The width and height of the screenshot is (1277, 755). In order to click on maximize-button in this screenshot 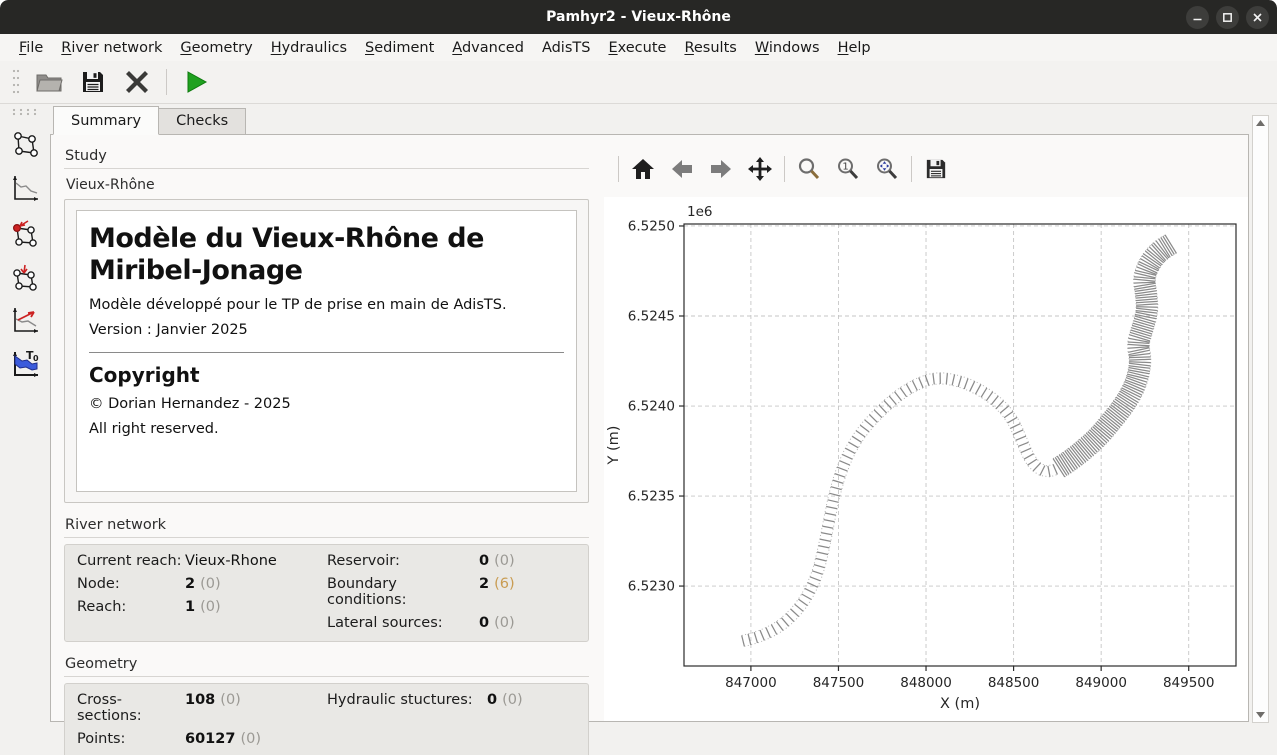, I will do `click(1227, 17)`.